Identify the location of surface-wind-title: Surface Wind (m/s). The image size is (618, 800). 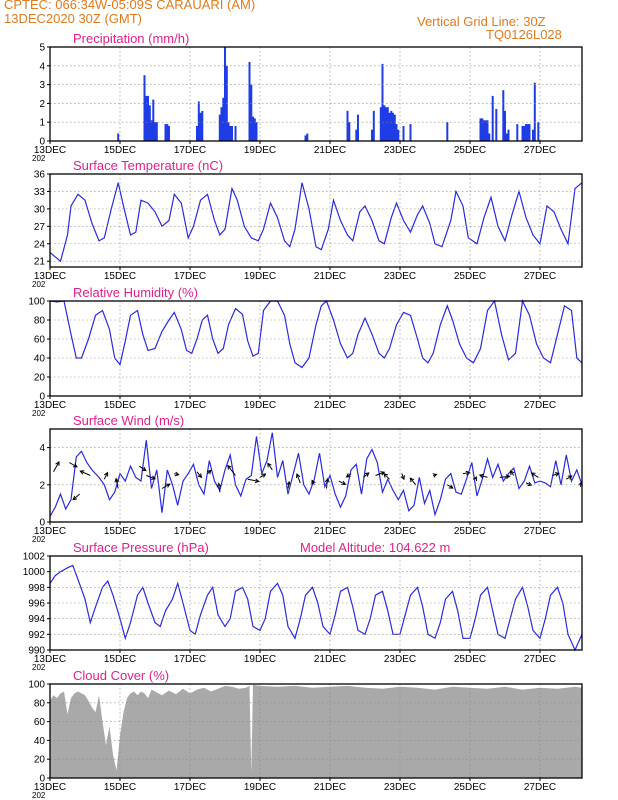
(128, 420).